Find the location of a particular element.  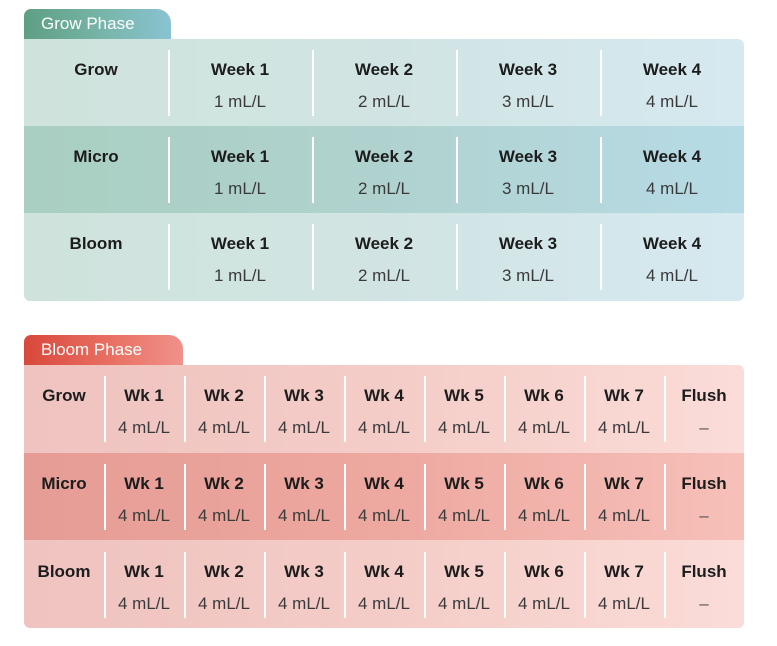

week-label: Week 1 is located at coordinates (240, 243).